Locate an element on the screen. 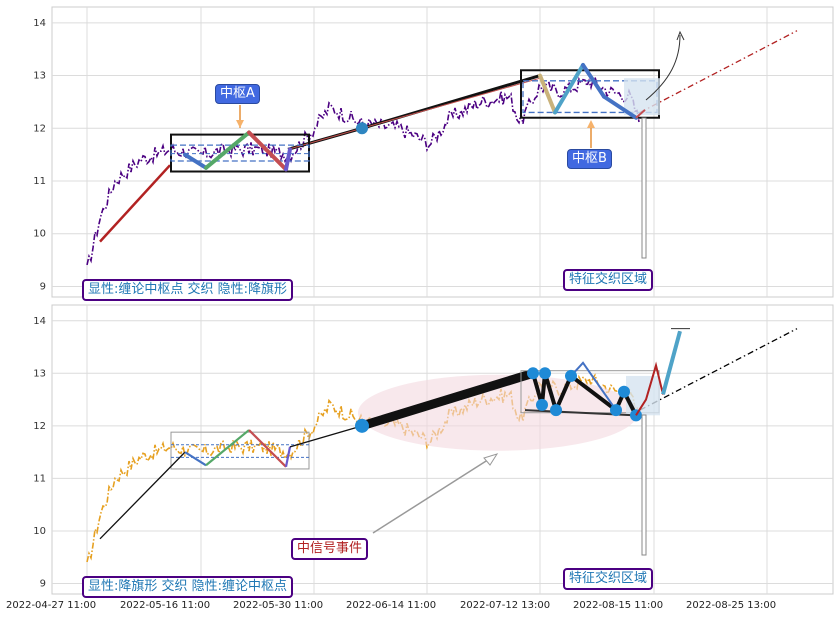  breakout-arrowhead is located at coordinates (680, 35).